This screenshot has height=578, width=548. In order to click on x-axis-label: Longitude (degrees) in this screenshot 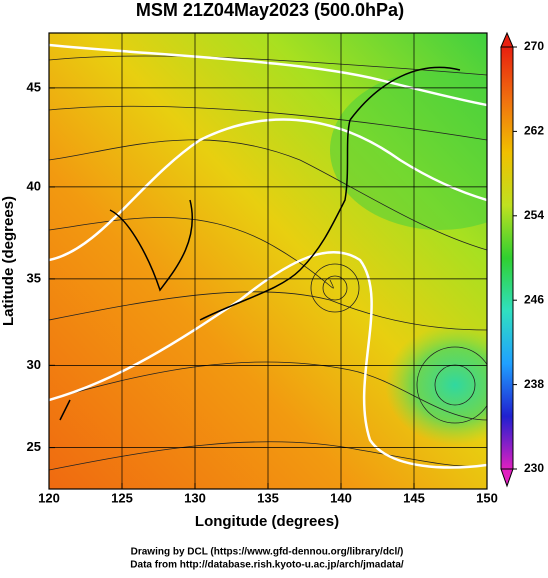, I will do `click(267, 521)`.